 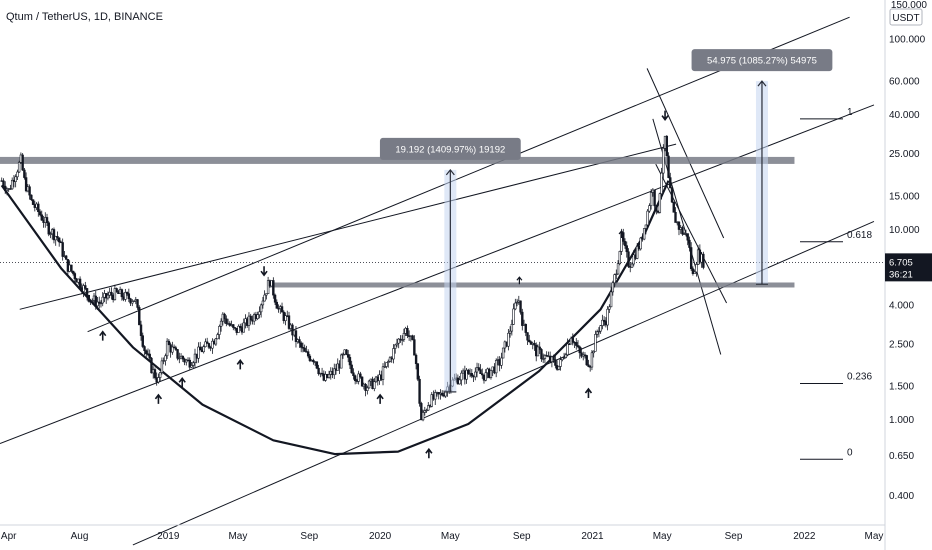 What do you see at coordinates (380, 536) in the screenshot?
I see `x-tick-label: 2020` at bounding box center [380, 536].